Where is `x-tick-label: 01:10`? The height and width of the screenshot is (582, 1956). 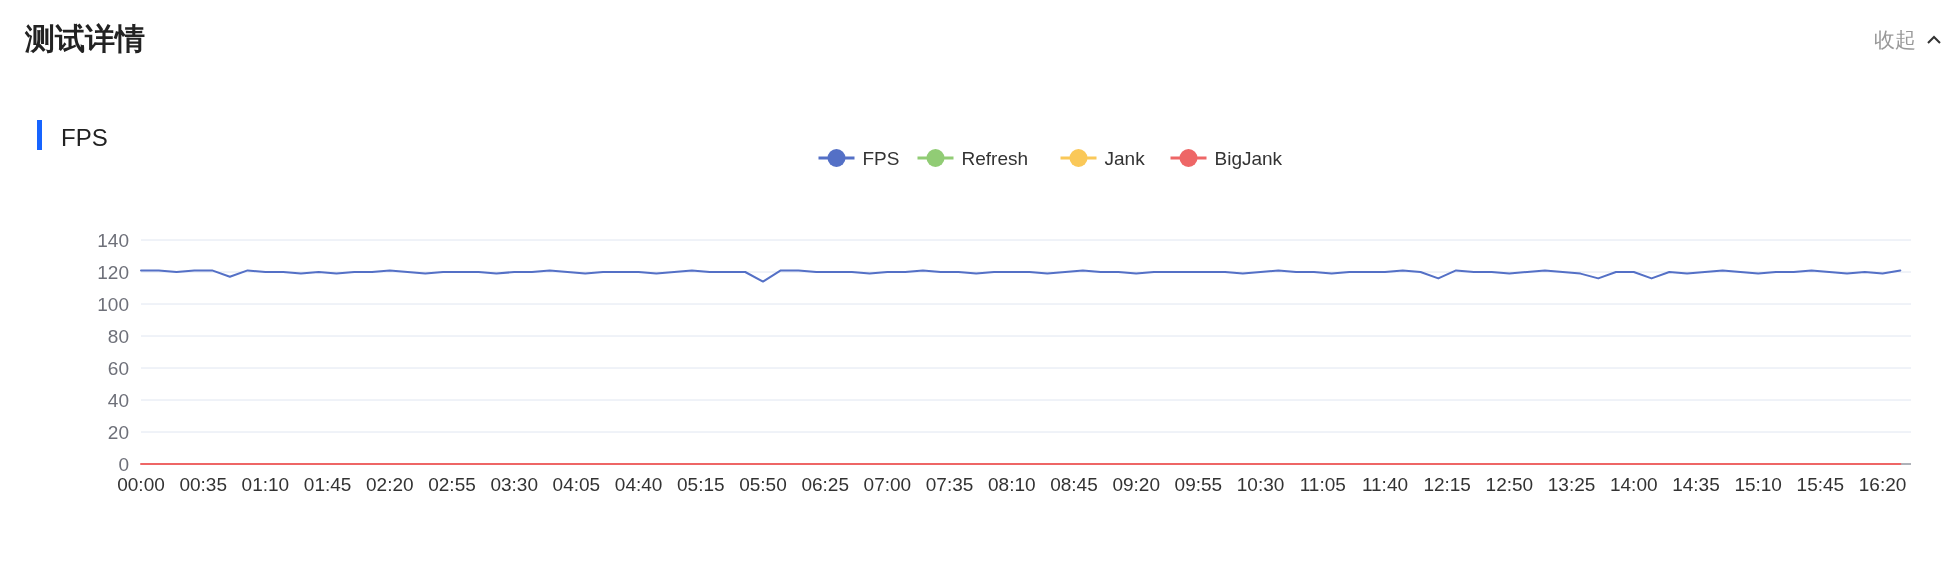
x-tick-label: 01:10 is located at coordinates (265, 484).